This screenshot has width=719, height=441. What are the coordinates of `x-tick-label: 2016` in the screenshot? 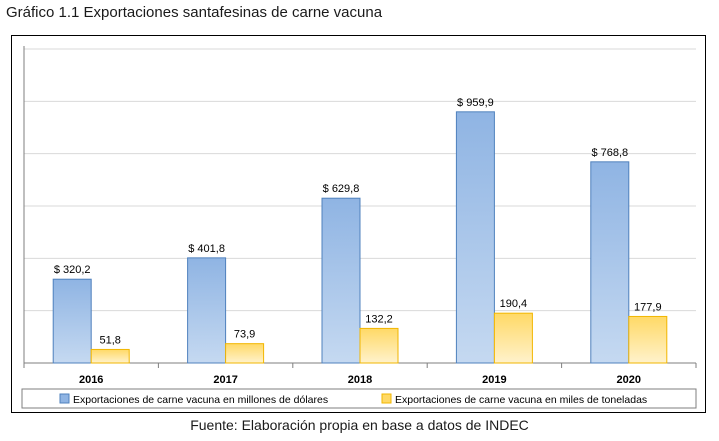 It's located at (91, 380).